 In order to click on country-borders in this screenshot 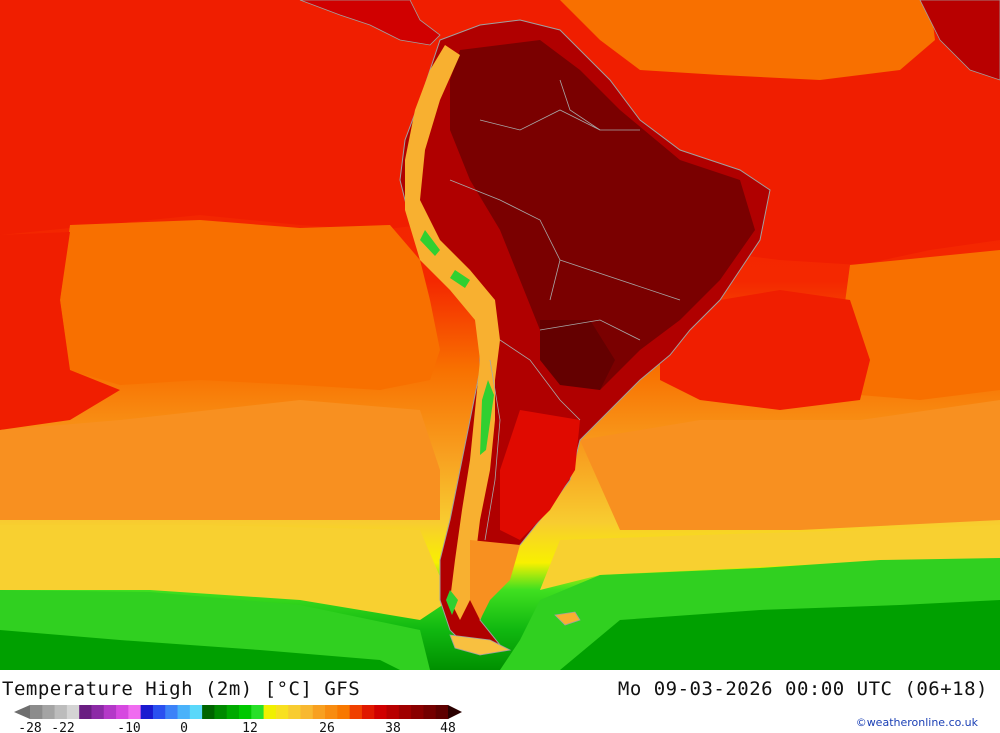, I will do `click(565, 310)`.